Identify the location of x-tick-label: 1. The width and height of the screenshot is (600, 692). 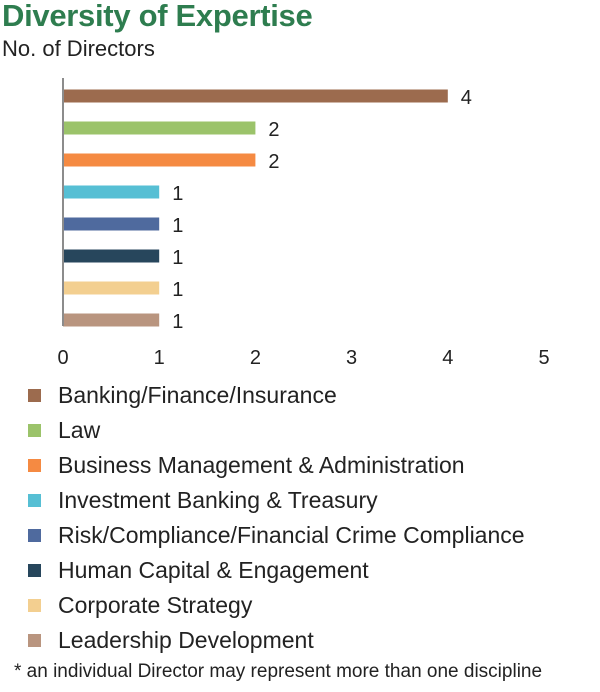
(159, 358).